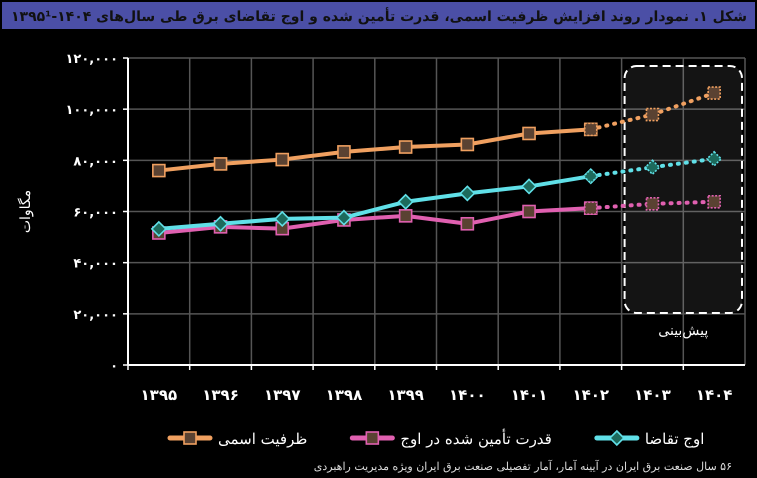 The height and width of the screenshot is (478, 757). What do you see at coordinates (282, 395) in the screenshot?
I see `x-tick-label: ۱۳۹۷` at bounding box center [282, 395].